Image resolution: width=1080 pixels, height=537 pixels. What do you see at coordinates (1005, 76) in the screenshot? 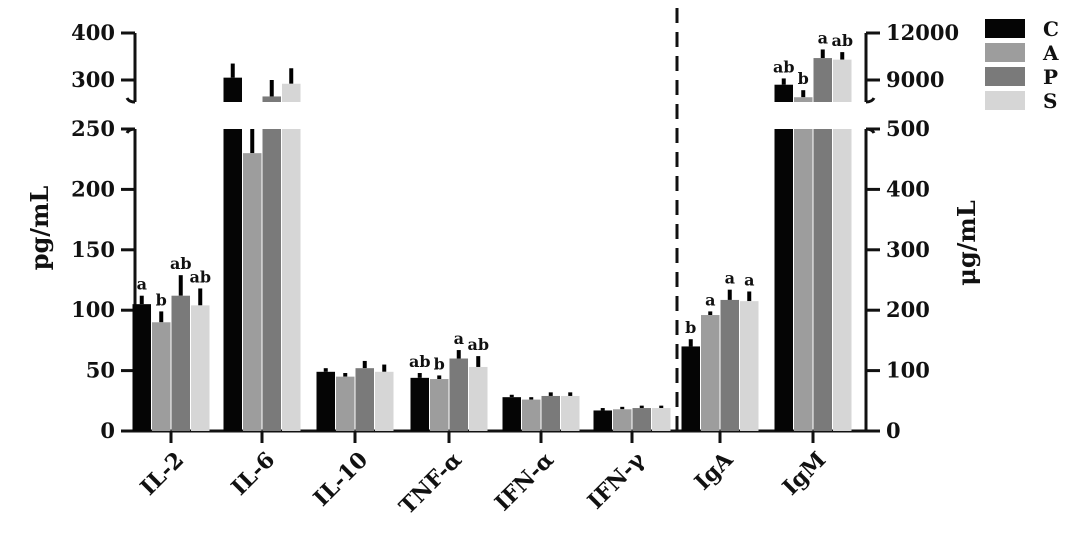
I see `legend-swatch-p` at bounding box center [1005, 76].